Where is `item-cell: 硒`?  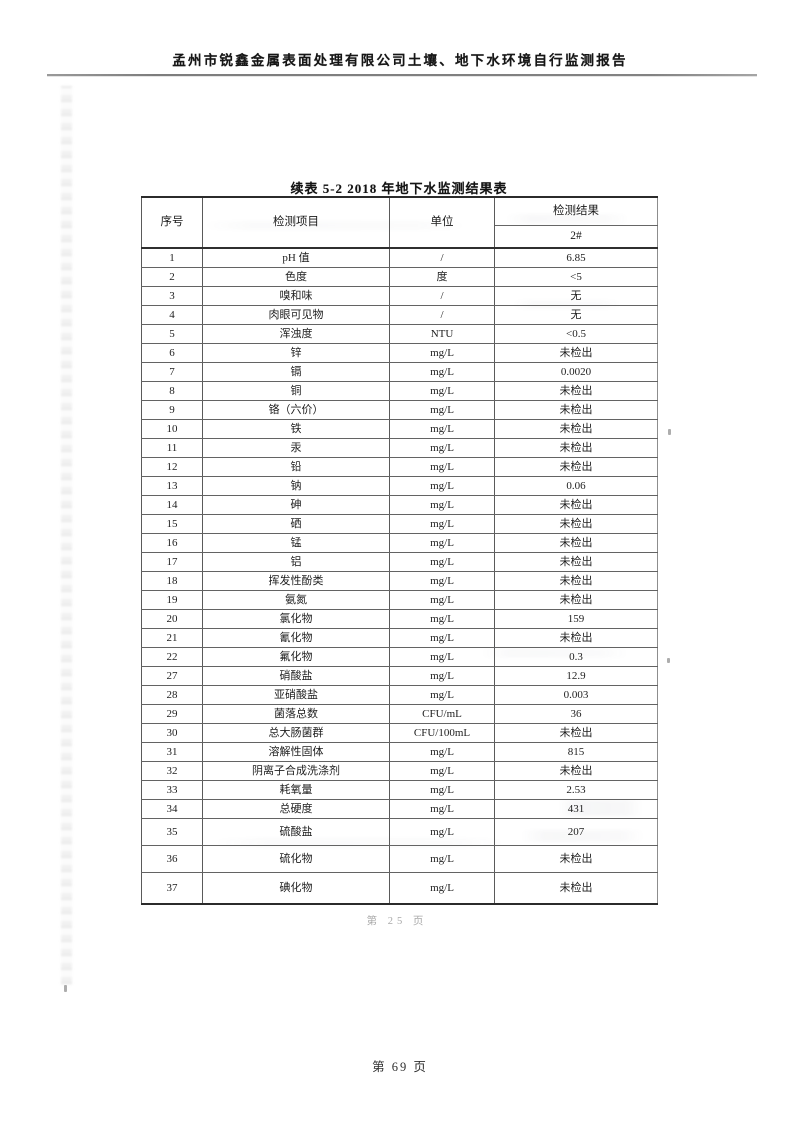
item-cell: 硒 is located at coordinates (296, 524).